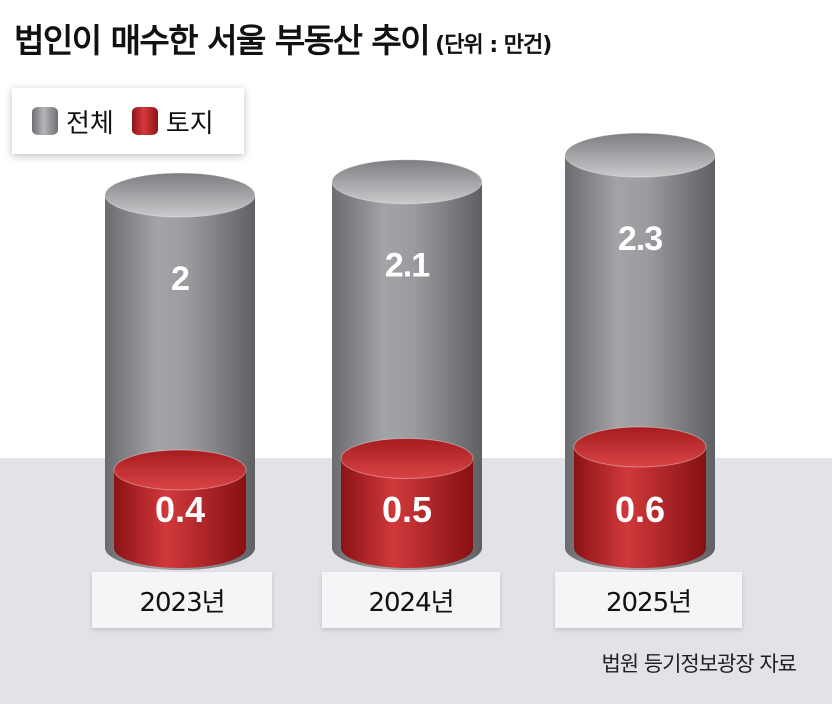 Image resolution: width=832 pixels, height=704 pixels. Describe the element at coordinates (407, 509) in the screenshot. I see `land-value-label: 0.5` at that location.